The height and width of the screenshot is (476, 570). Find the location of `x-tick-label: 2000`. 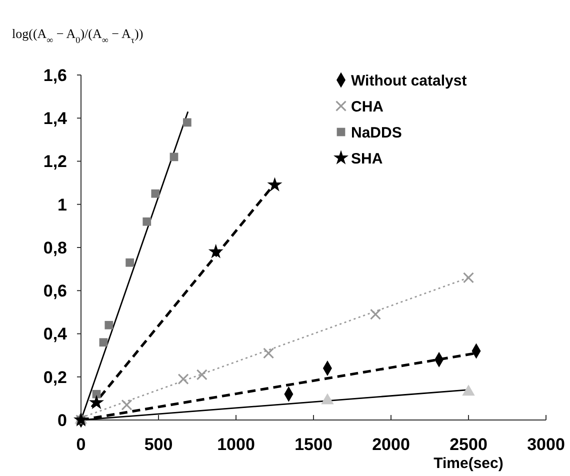

x-tick-label: 2000 is located at coordinates (391, 444).